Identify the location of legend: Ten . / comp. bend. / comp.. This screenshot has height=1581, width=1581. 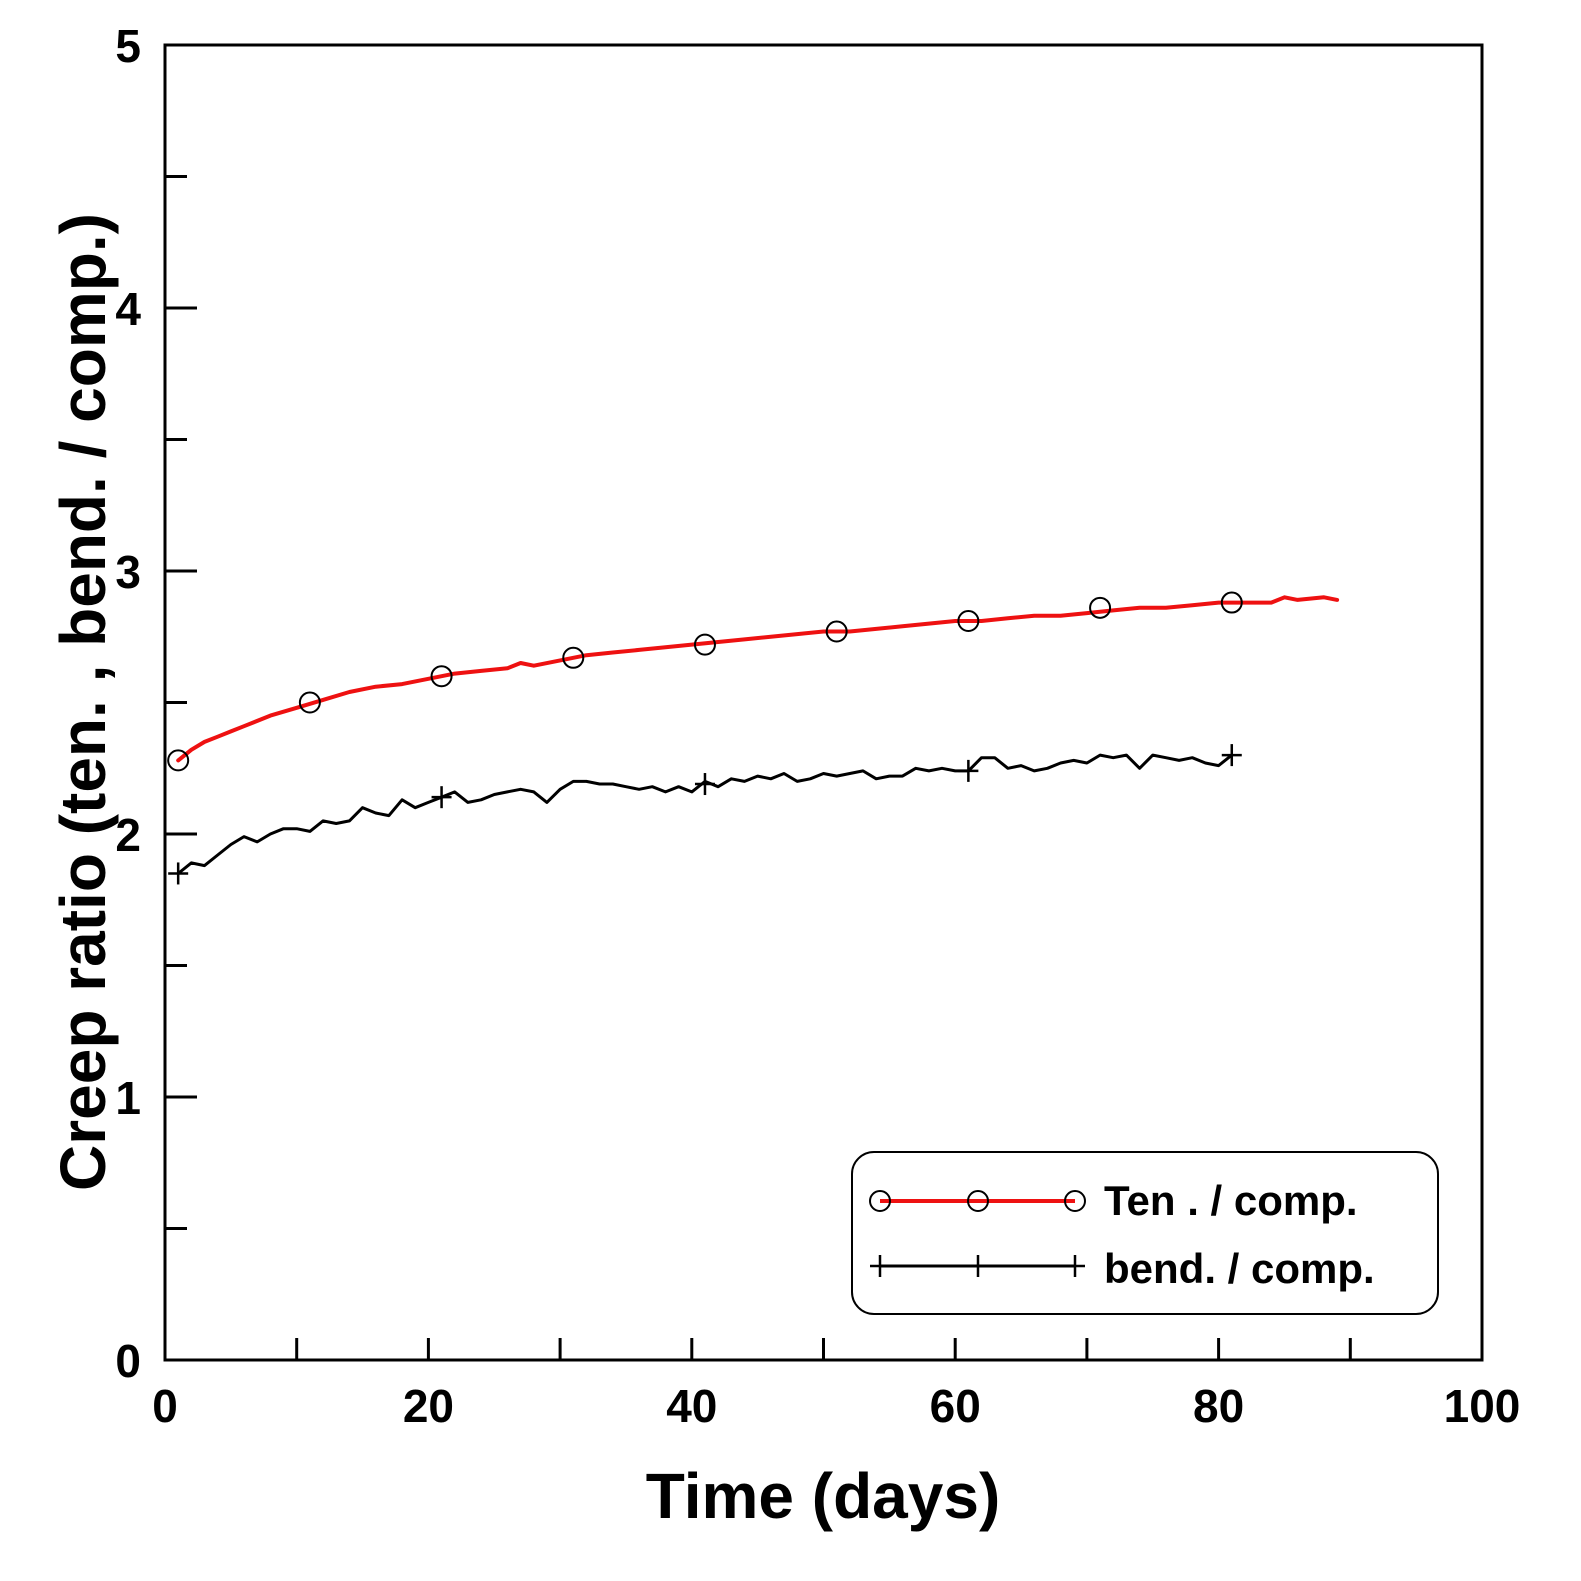
(1145, 1233).